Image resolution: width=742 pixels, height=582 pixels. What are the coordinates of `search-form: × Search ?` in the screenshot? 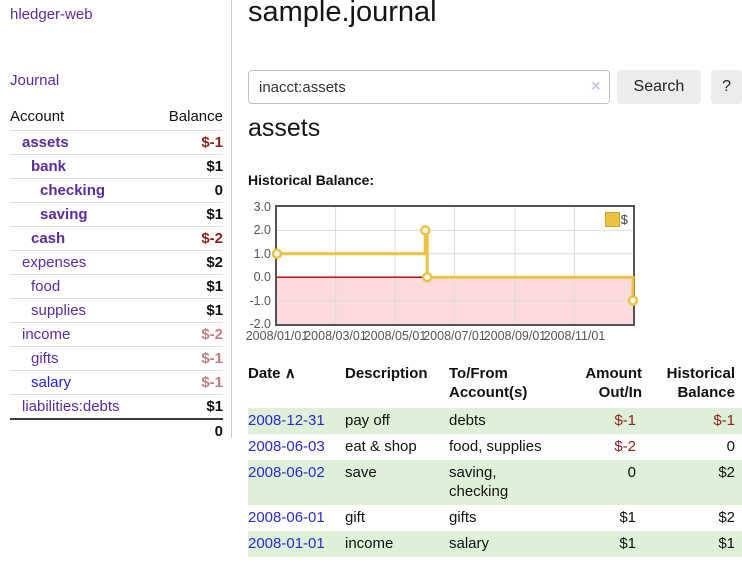 It's located at (495, 87).